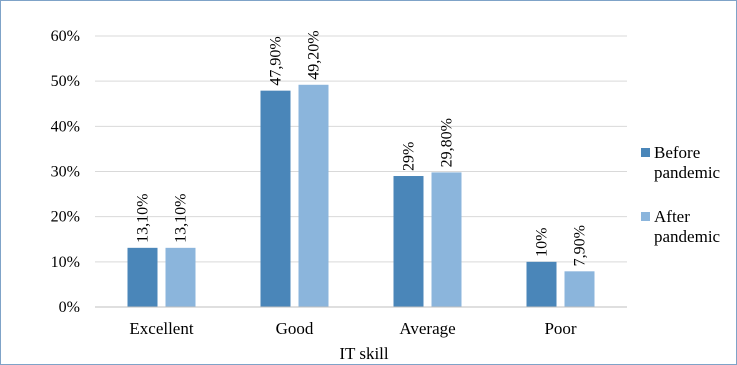 The width and height of the screenshot is (737, 365). Describe the element at coordinates (542, 242) in the screenshot. I see `data-label: 10%` at that location.